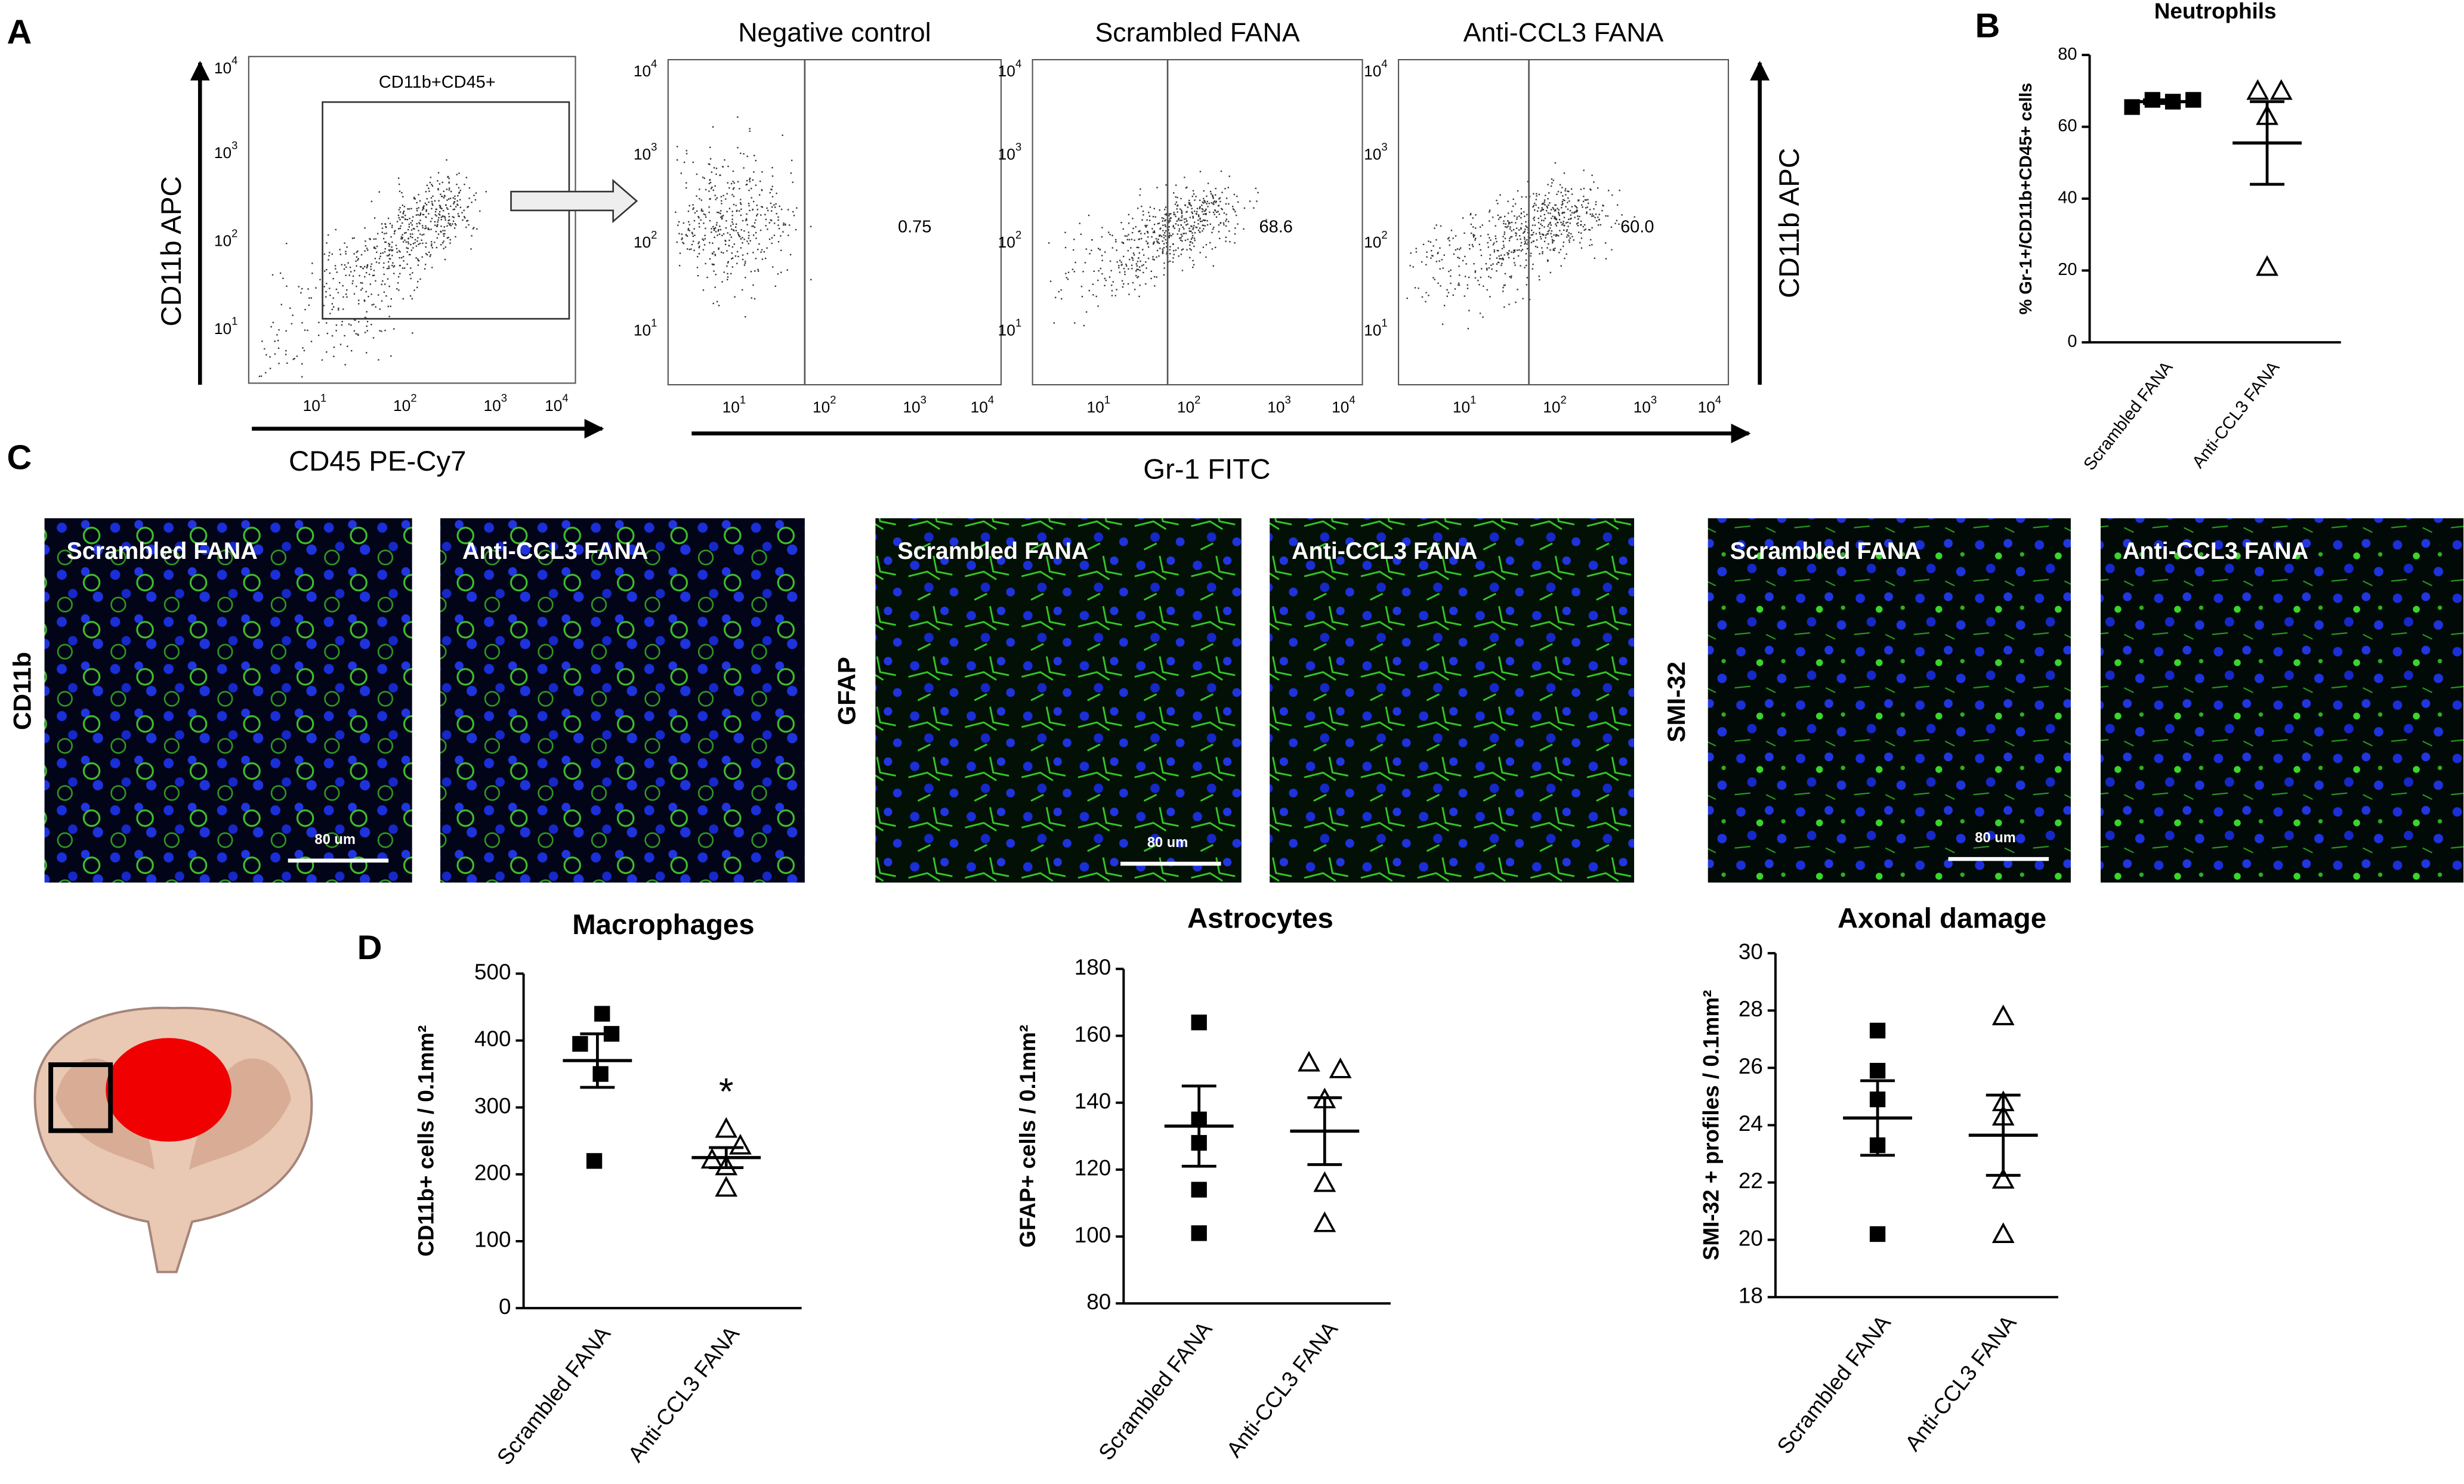  Describe the element at coordinates (492, 1039) in the screenshot. I see `y-tick-label: 400` at that location.